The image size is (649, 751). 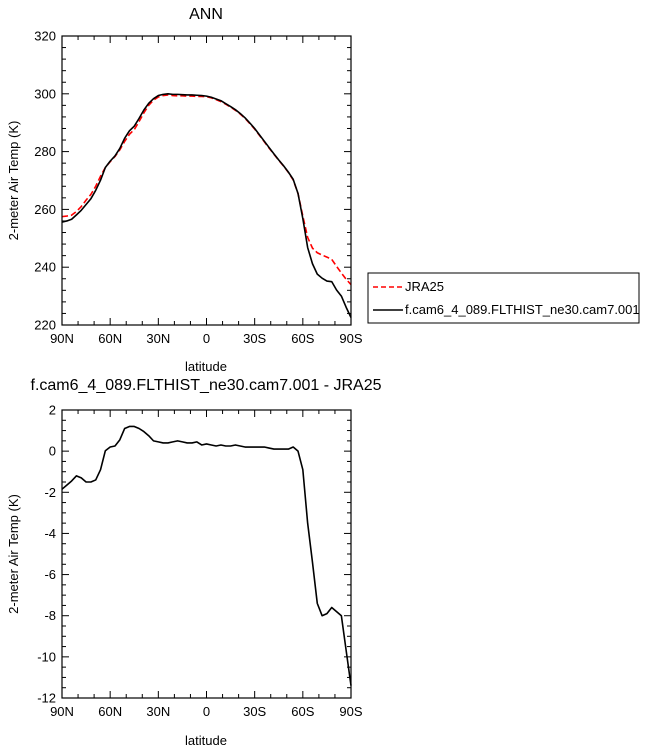 I want to click on chart-marks, so click(x=206, y=205).